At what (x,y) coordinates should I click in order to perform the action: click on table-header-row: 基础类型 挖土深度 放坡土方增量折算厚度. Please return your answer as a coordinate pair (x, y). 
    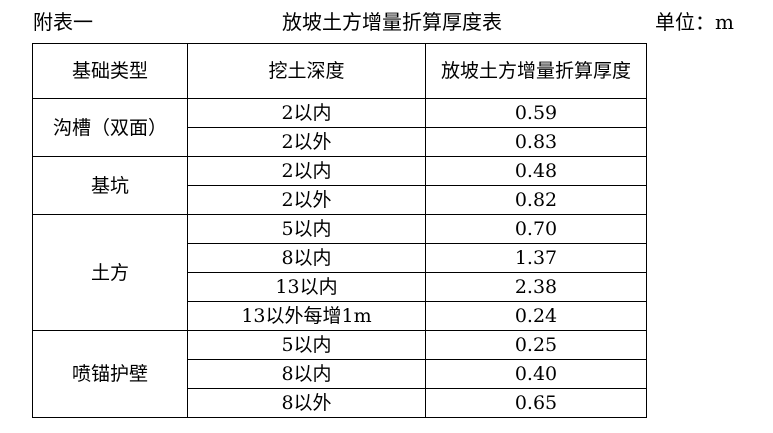
    Looking at the image, I should click on (339, 71).